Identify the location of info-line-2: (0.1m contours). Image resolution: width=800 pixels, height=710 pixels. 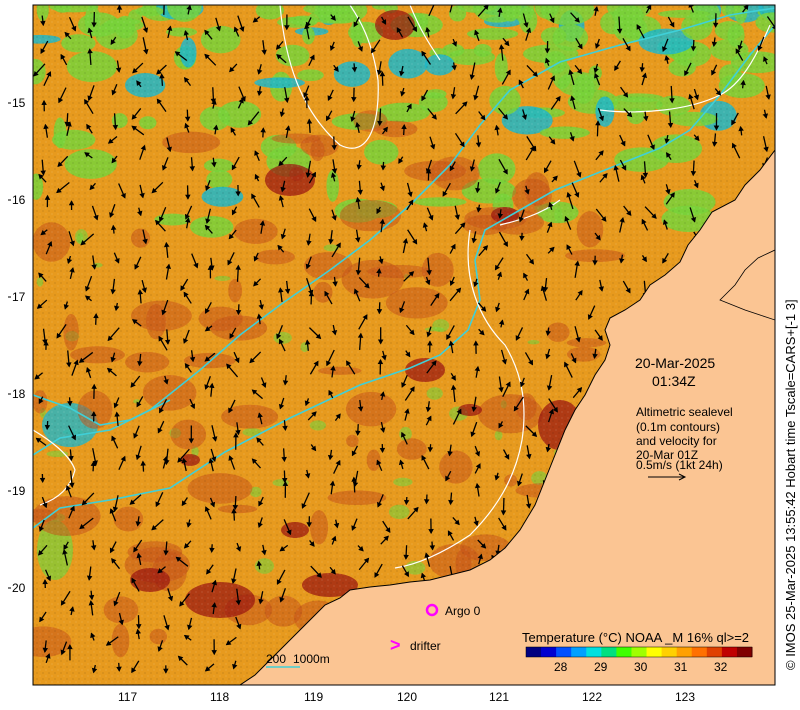
(678, 427).